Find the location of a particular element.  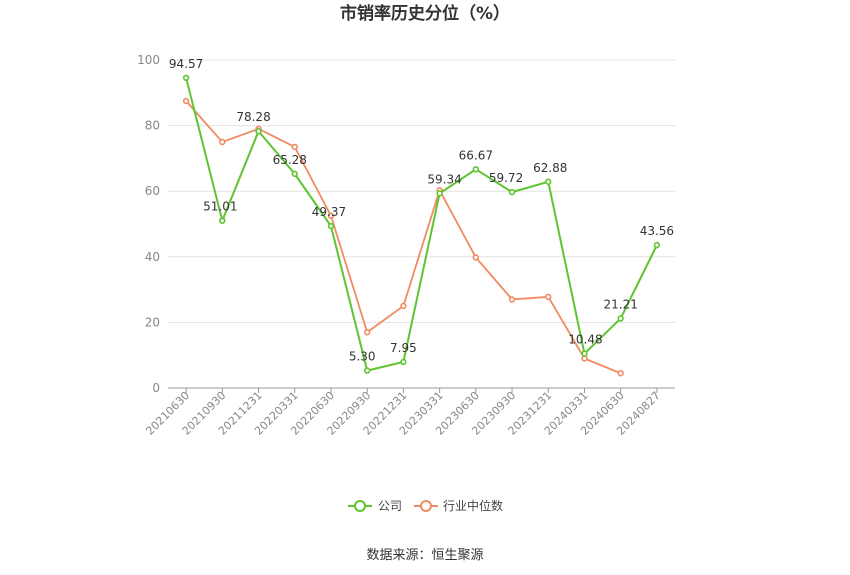

data-label: 5.30 is located at coordinates (362, 357).